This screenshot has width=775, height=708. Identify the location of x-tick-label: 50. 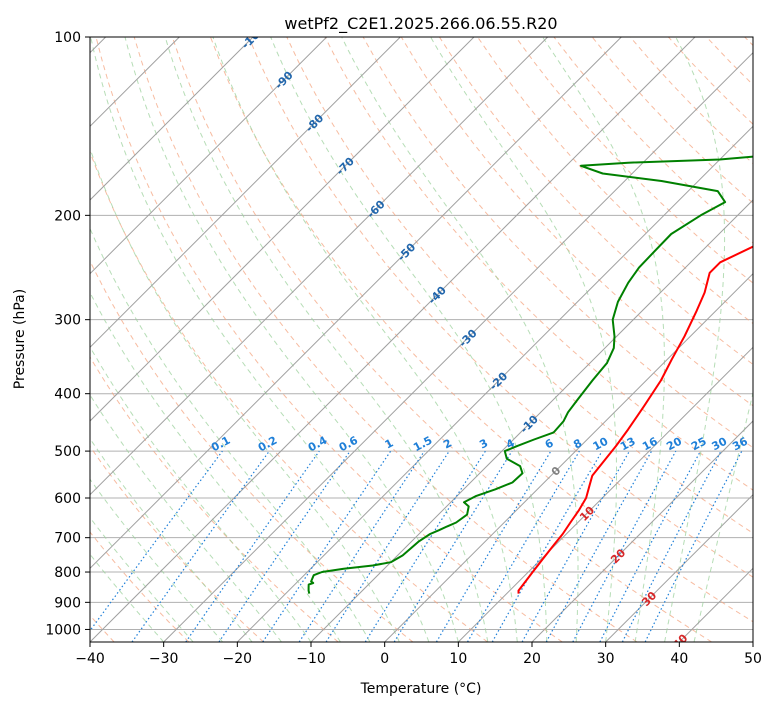
(753, 659).